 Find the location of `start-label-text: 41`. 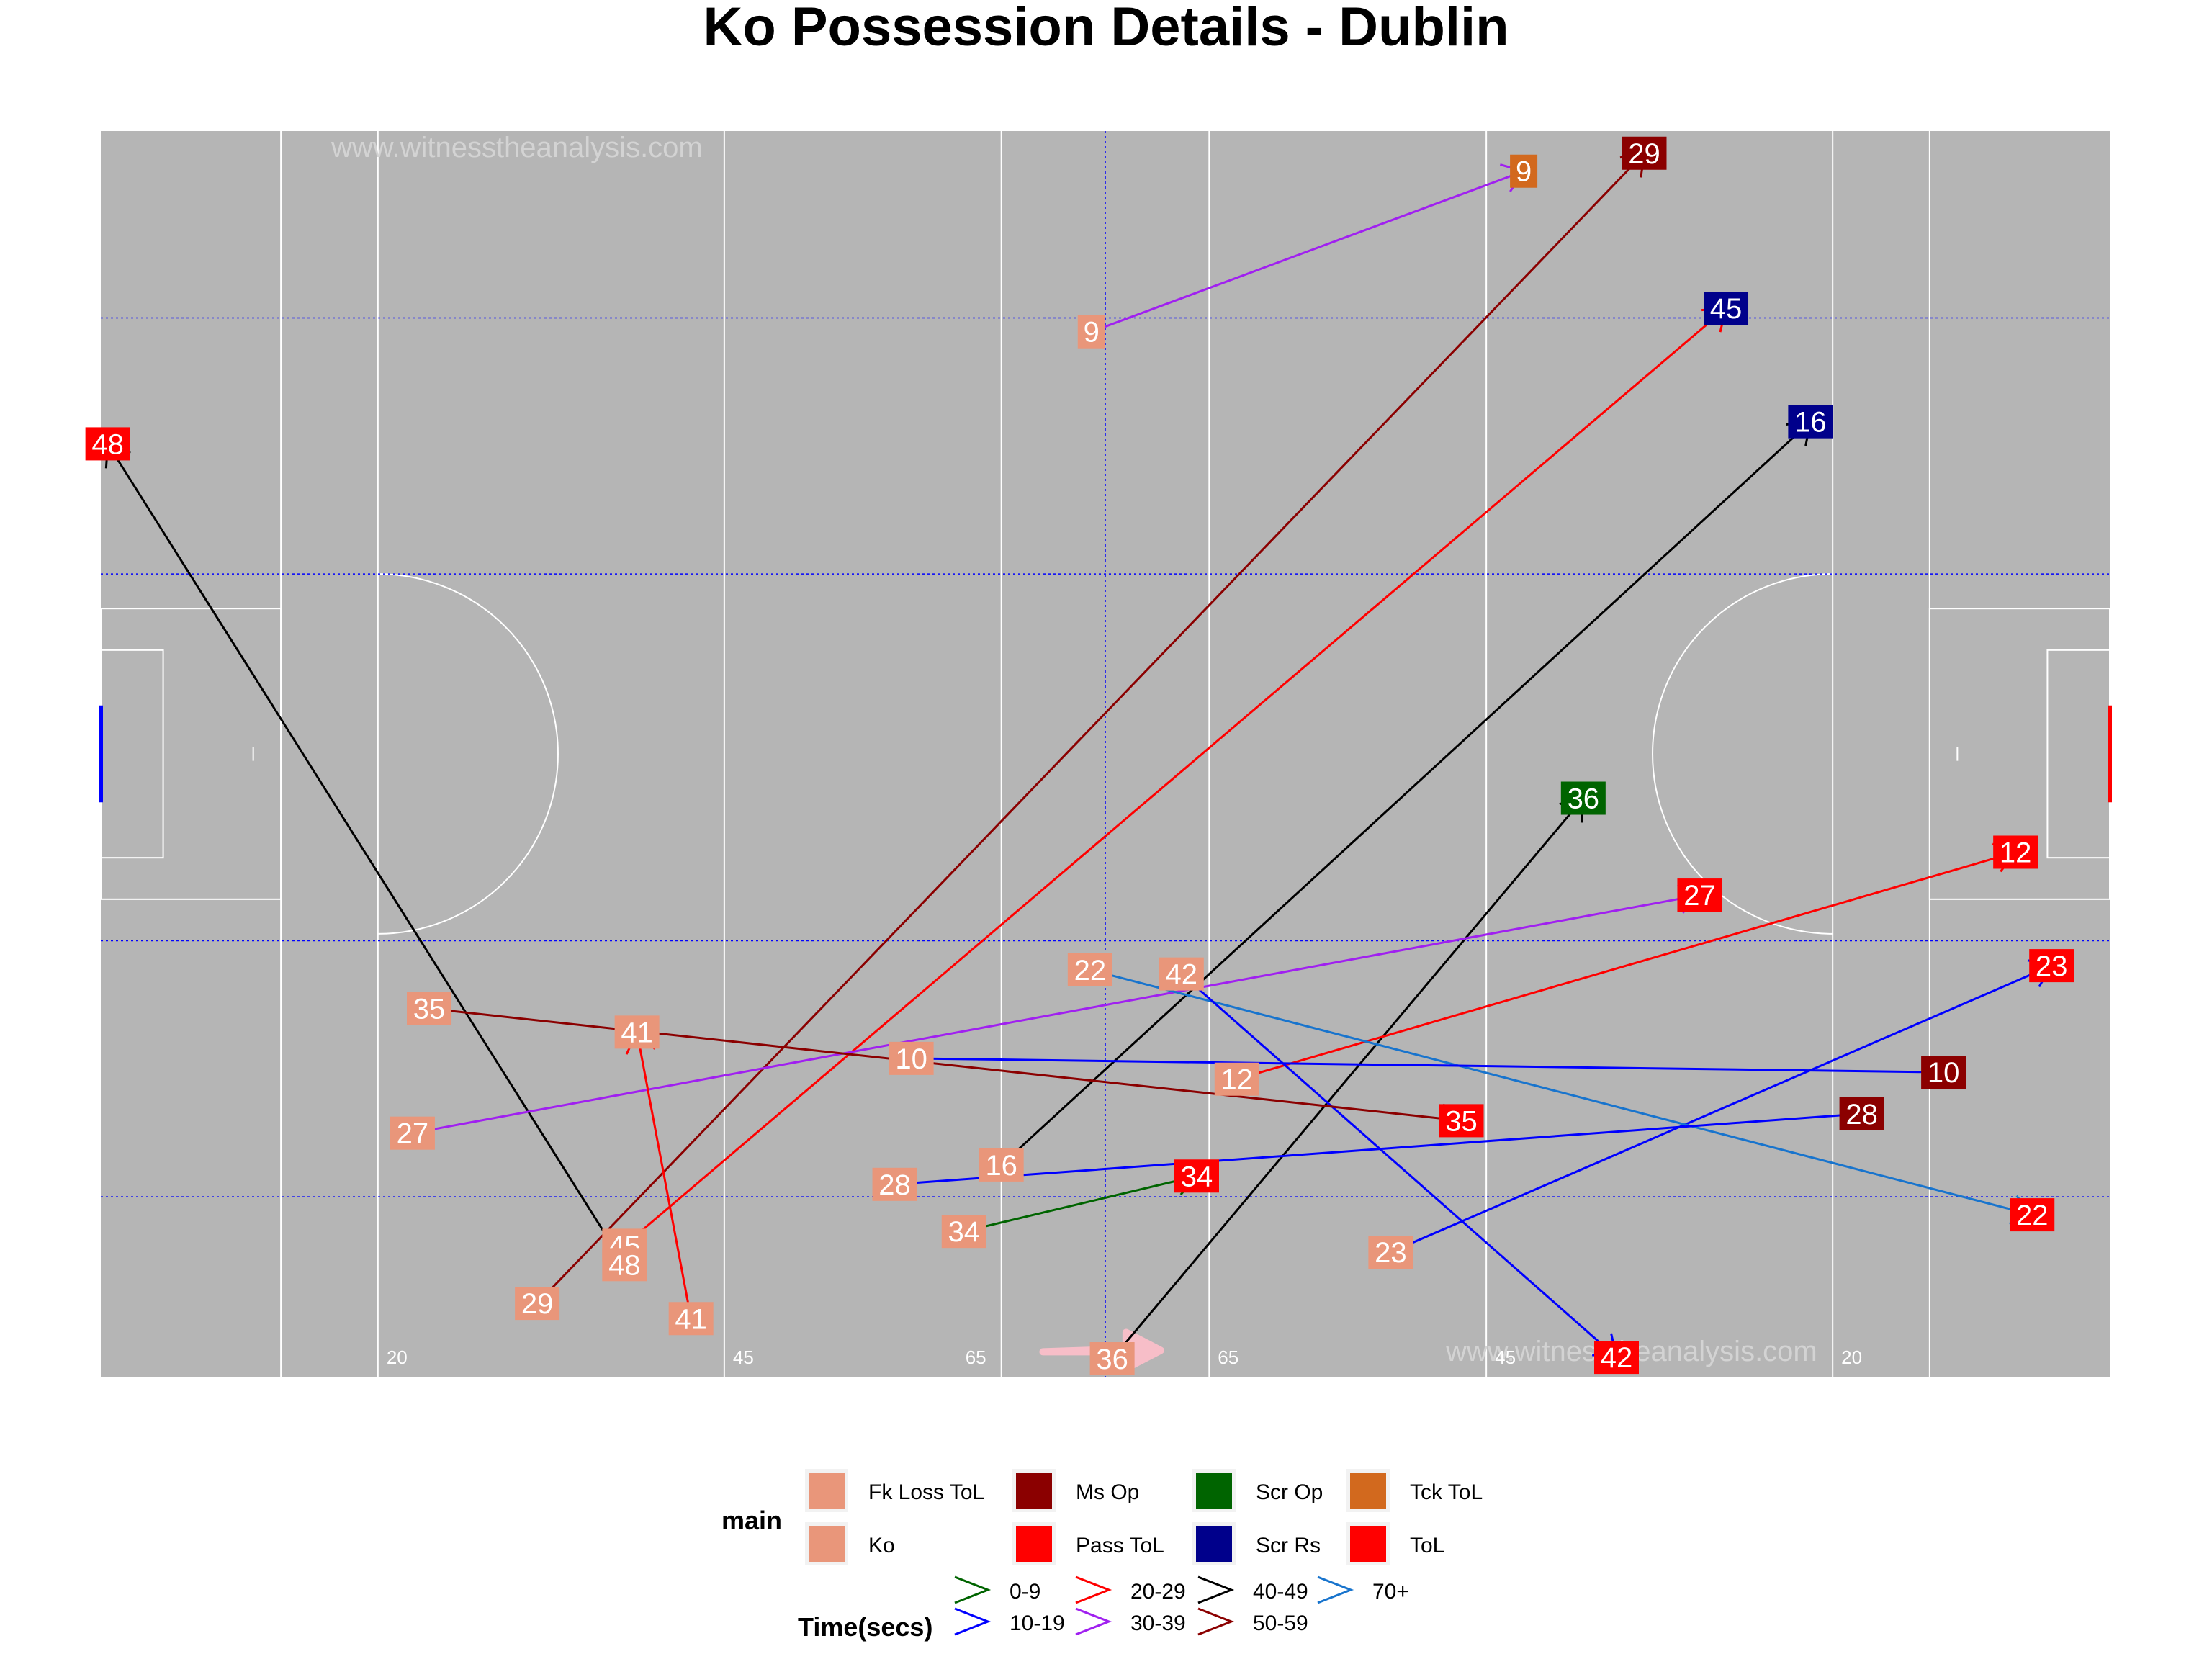

start-label-text: 41 is located at coordinates (691, 1319).